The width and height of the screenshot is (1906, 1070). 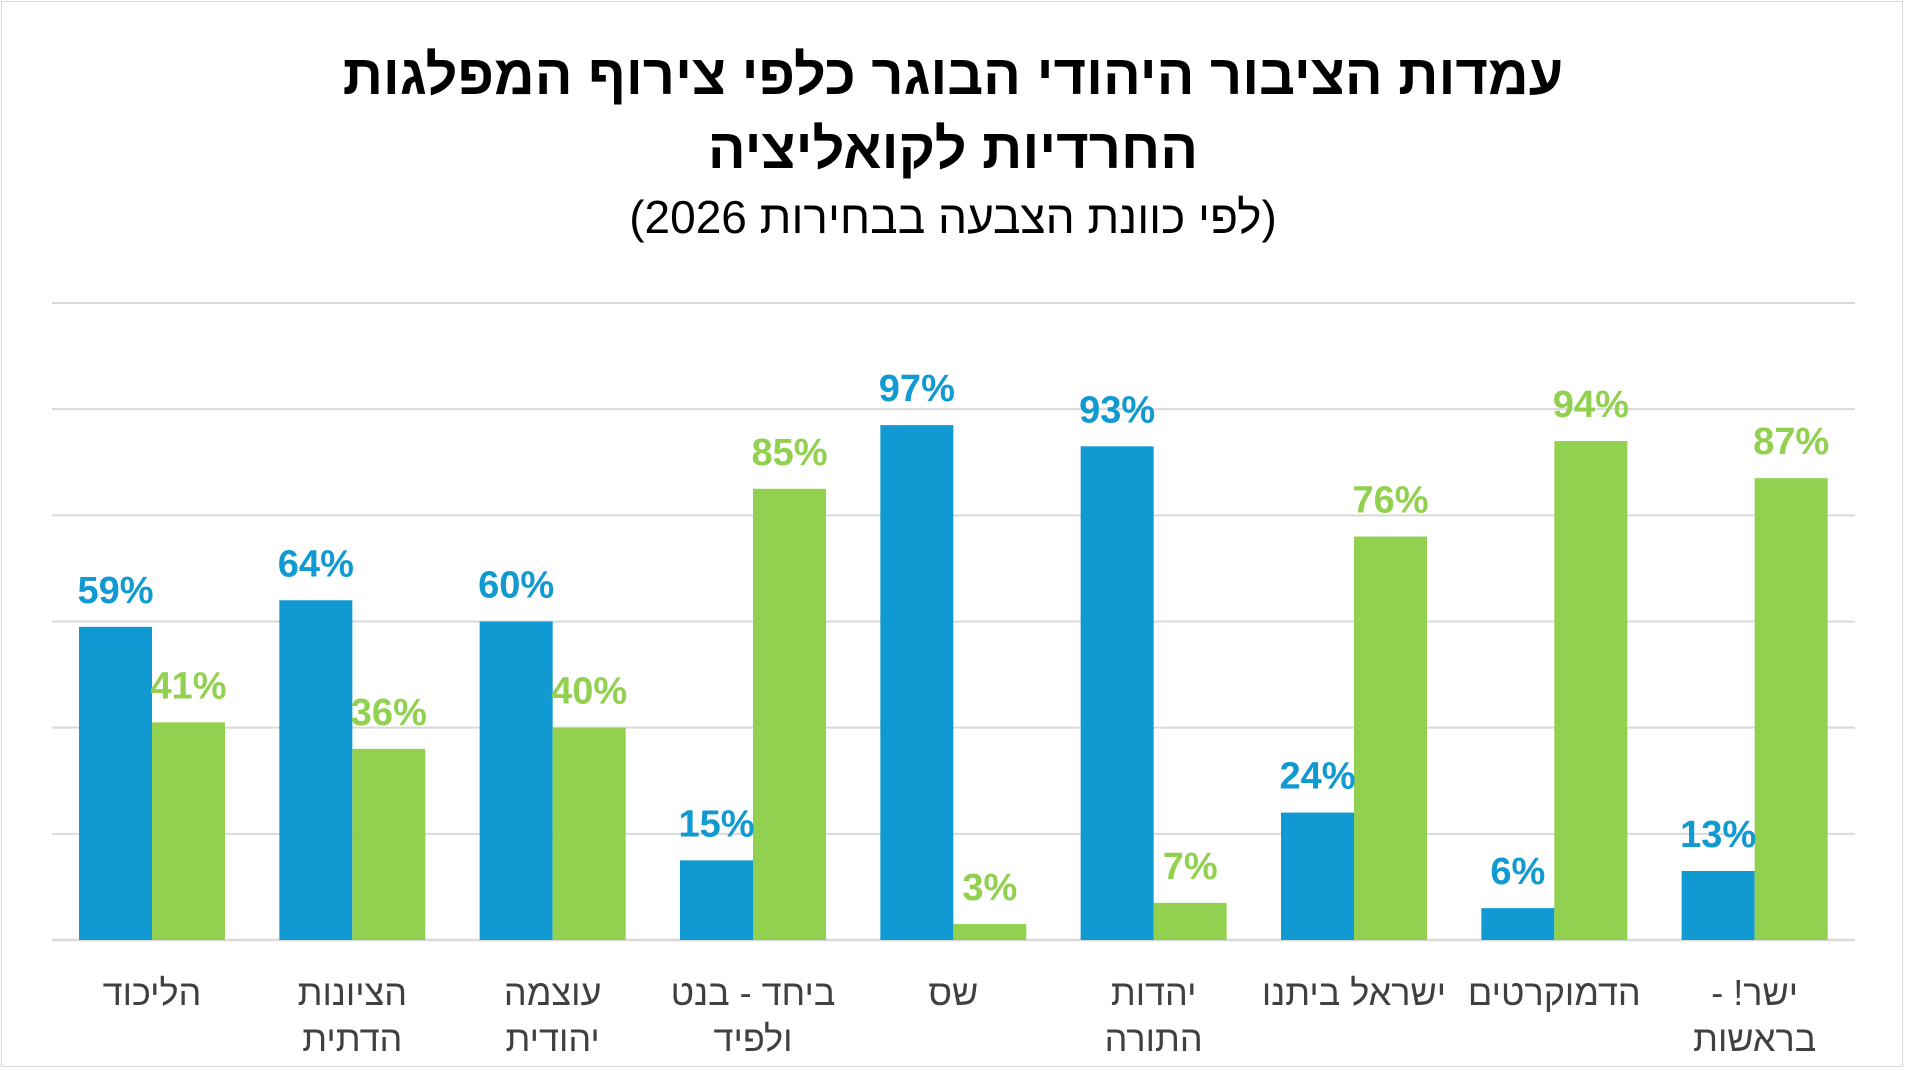 I want to click on category-label: הדתית, so click(x=352, y=1038).